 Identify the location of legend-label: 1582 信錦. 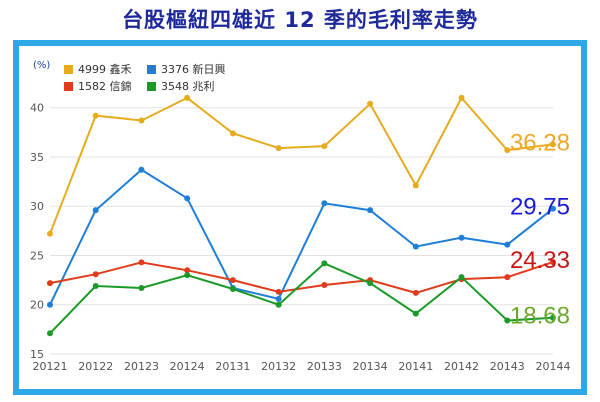
(105, 86).